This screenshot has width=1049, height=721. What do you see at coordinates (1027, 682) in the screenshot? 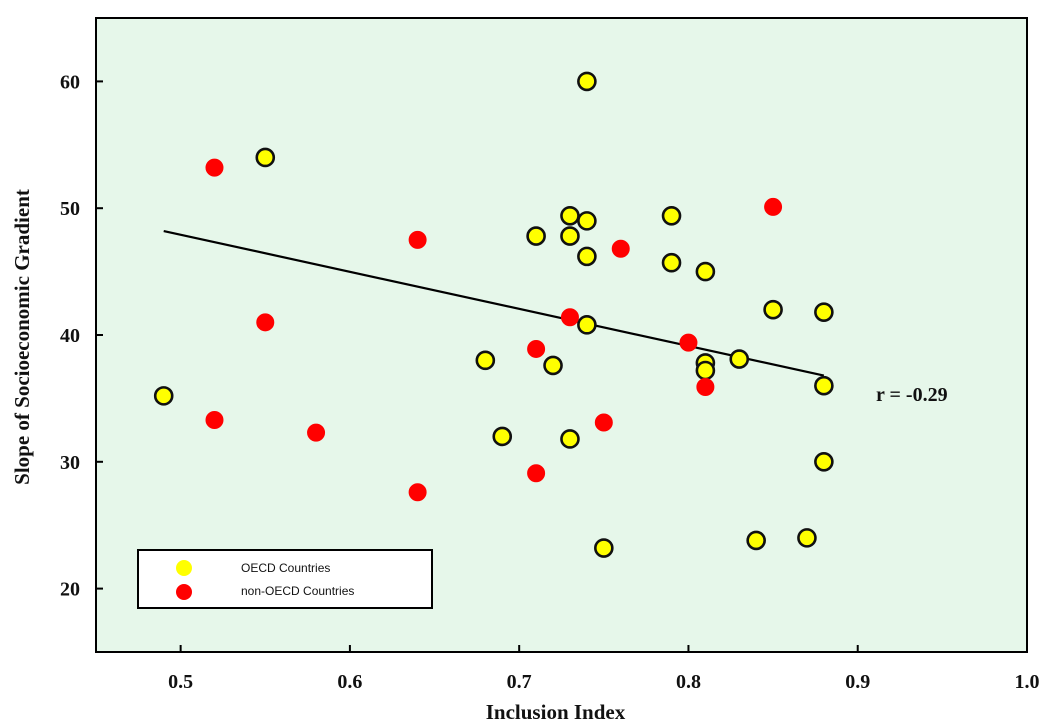
I see `x-tick-label: 1.0` at bounding box center [1027, 682].